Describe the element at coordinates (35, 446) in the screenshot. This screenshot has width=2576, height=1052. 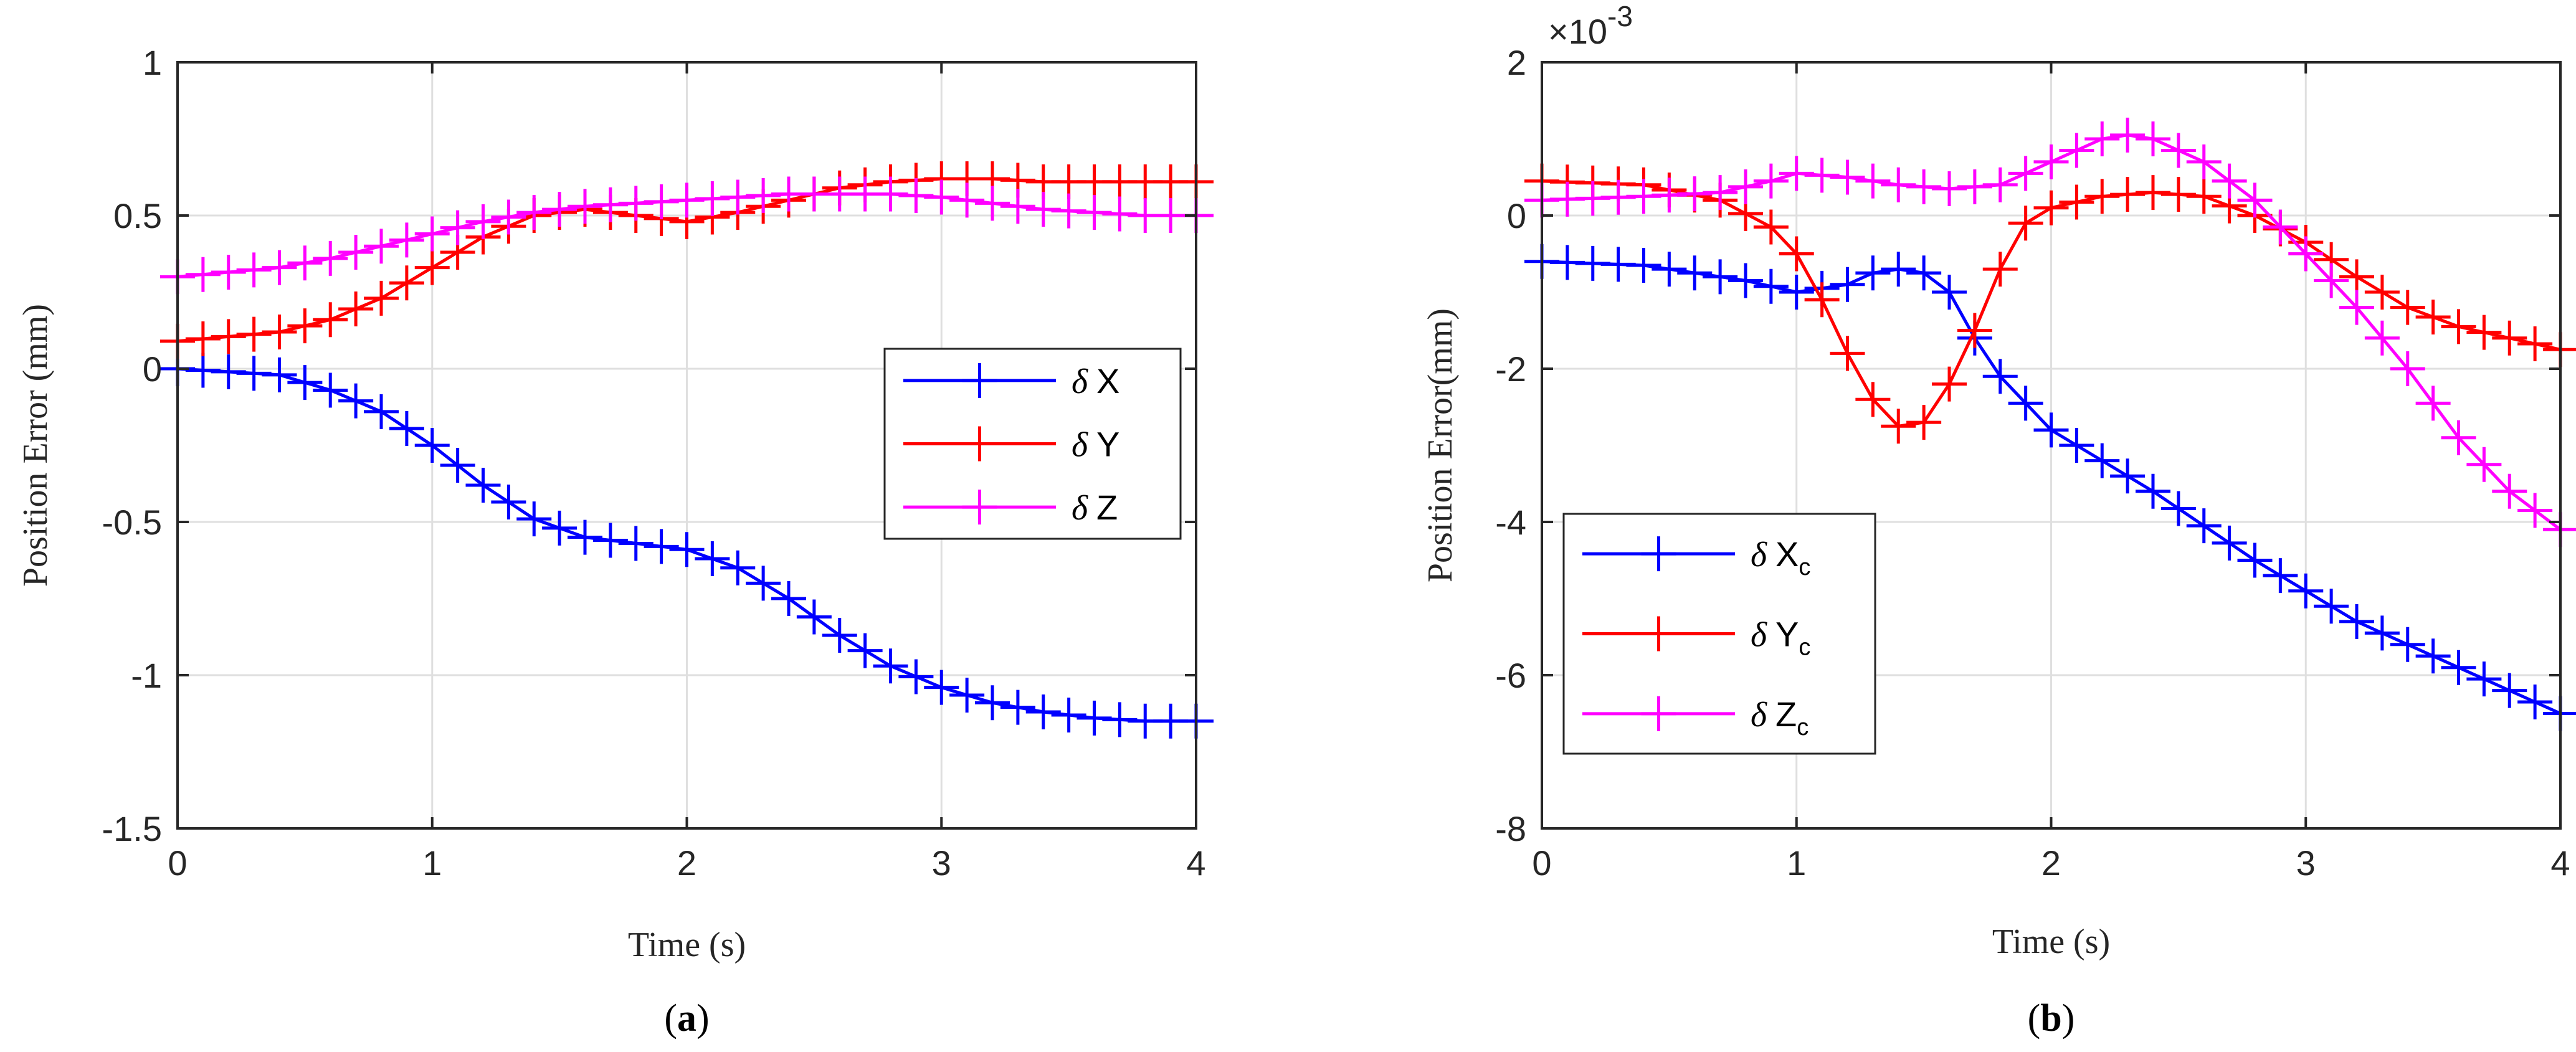
I see `panel-a-y-axis-label: Position Error (mm)` at that location.